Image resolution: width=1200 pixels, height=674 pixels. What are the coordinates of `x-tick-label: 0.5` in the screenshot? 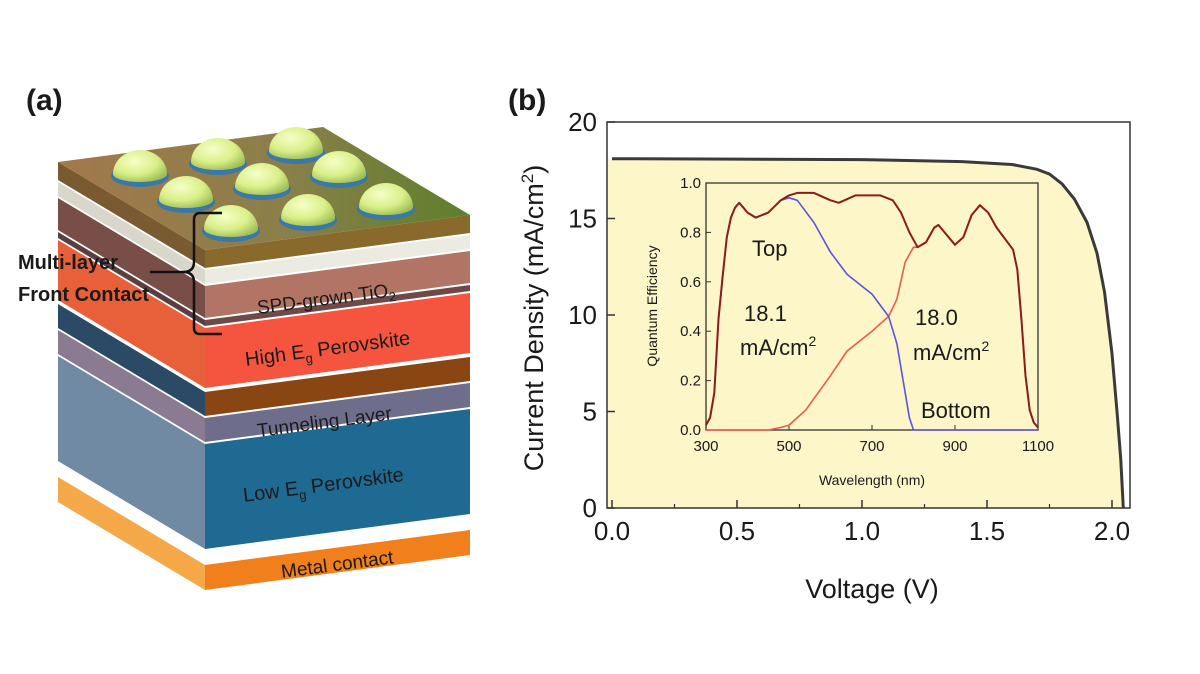 It's located at (737, 531).